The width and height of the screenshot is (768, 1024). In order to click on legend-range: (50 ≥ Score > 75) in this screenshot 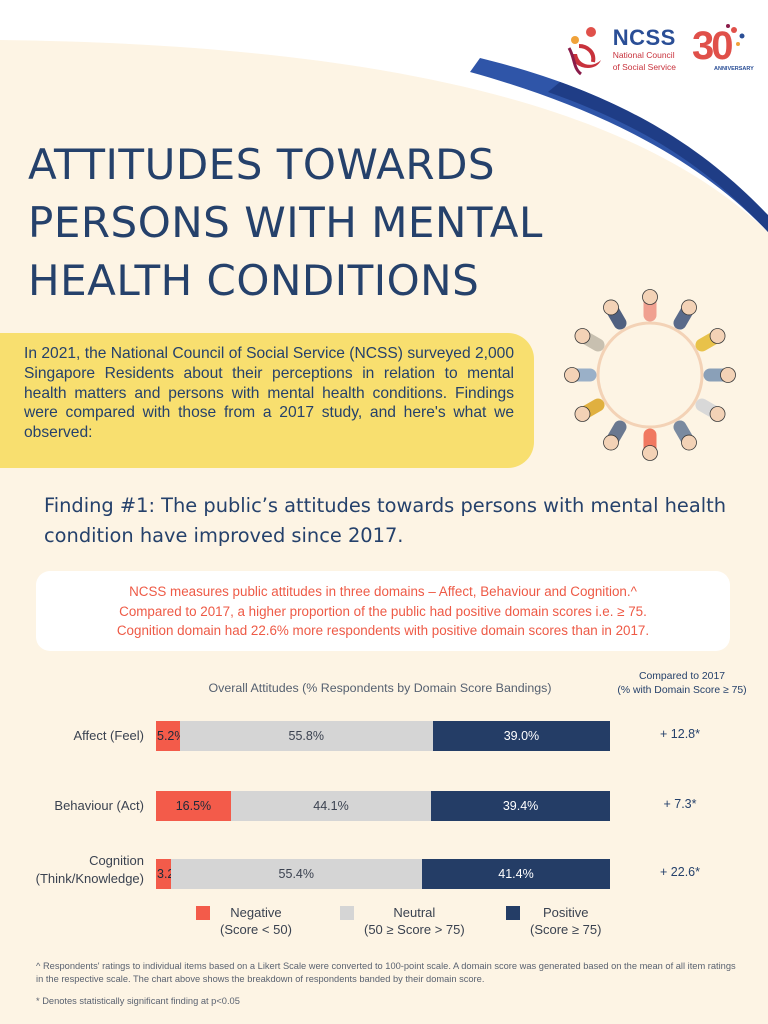, I will do `click(414, 929)`.